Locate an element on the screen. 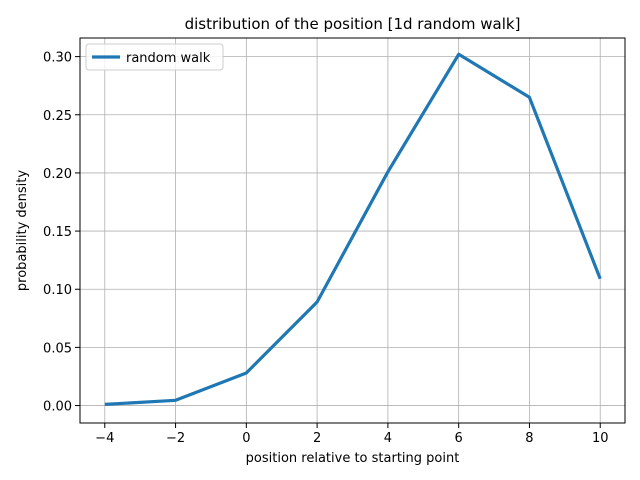  x-tick-label: 2 is located at coordinates (317, 438).